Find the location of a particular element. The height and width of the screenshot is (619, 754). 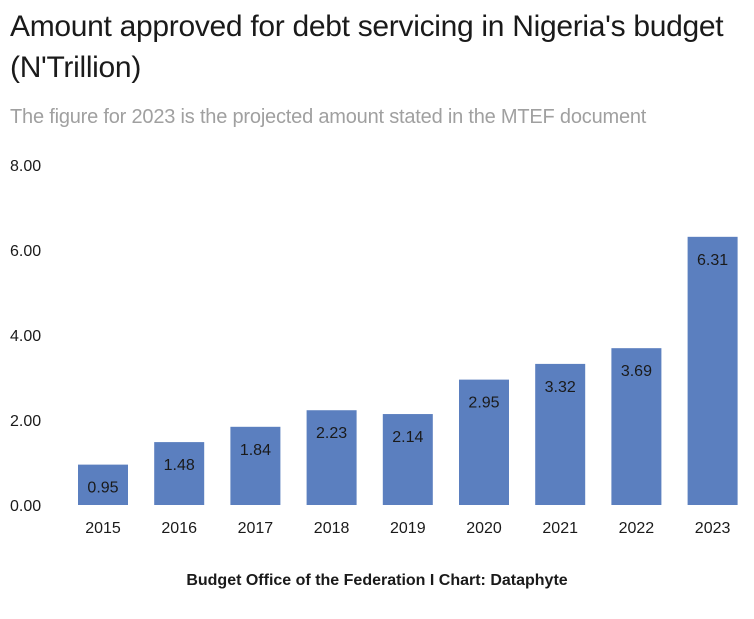

bar-value-label: 2.95 is located at coordinates (483, 403).